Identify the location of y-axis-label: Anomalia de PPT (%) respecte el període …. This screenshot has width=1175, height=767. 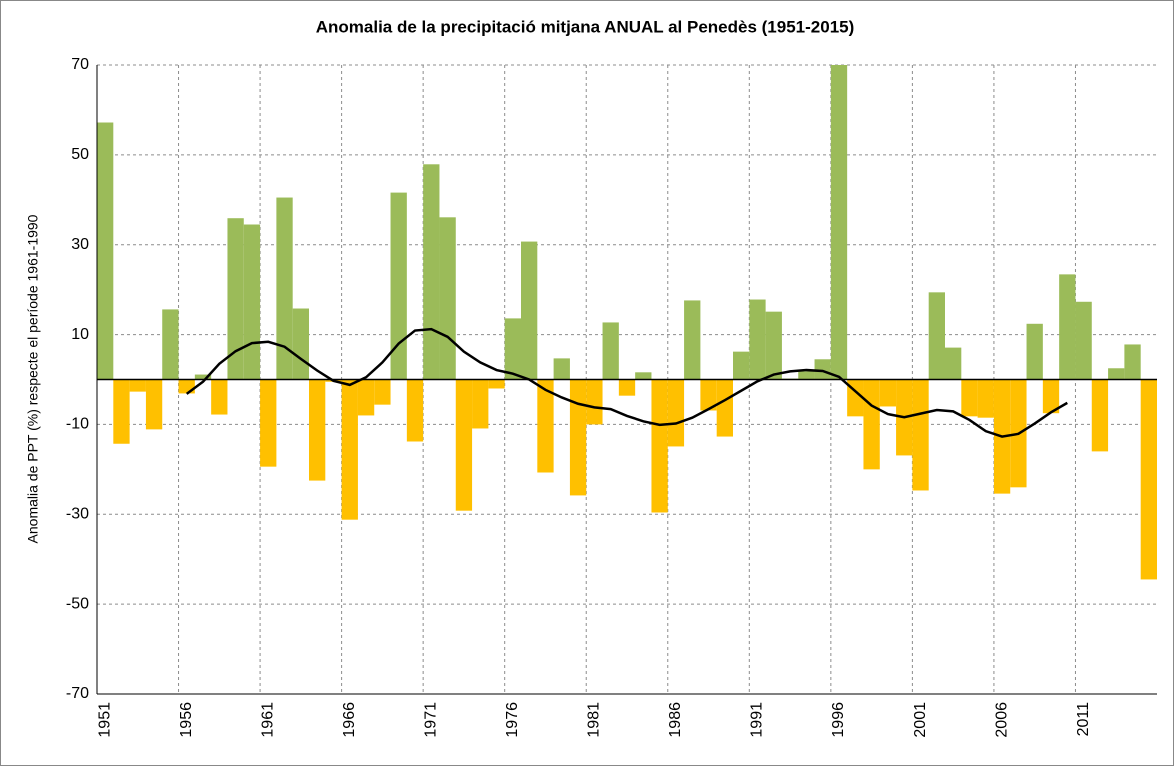
(33, 378).